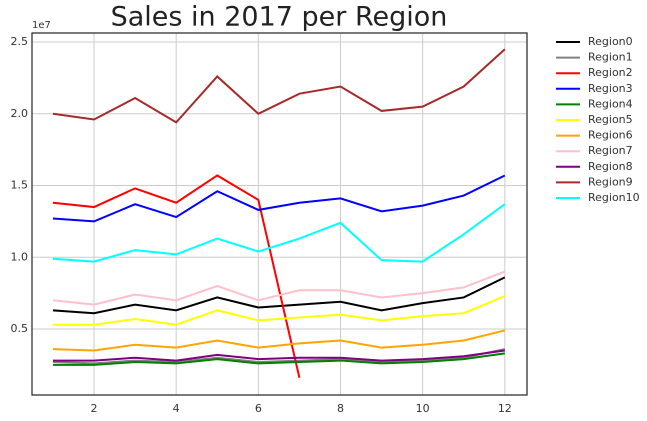 The width and height of the screenshot is (647, 421). What do you see at coordinates (340, 408) in the screenshot?
I see `x-tick-label: 8` at bounding box center [340, 408].